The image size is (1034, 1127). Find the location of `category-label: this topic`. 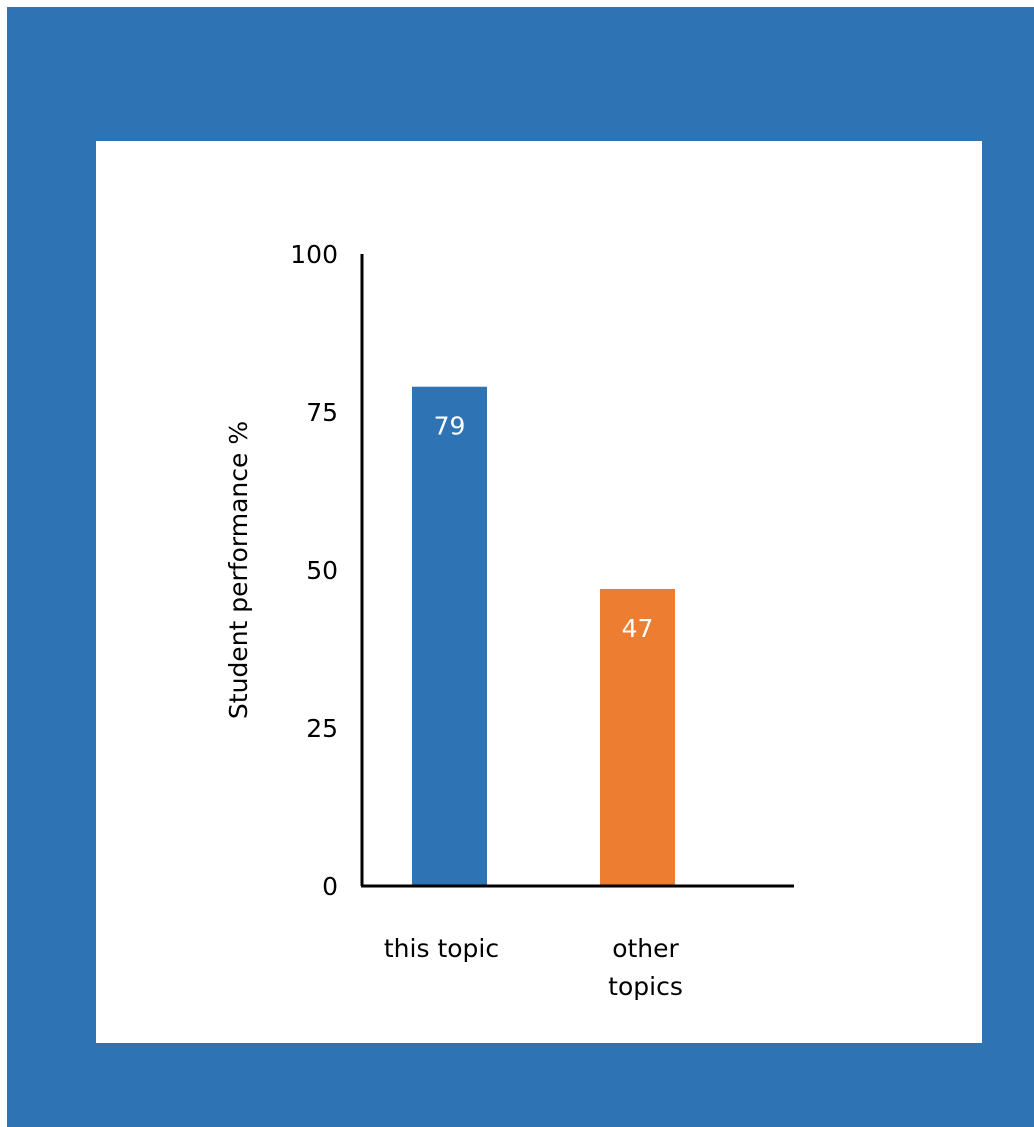

category-label: this topic is located at coordinates (441, 948).